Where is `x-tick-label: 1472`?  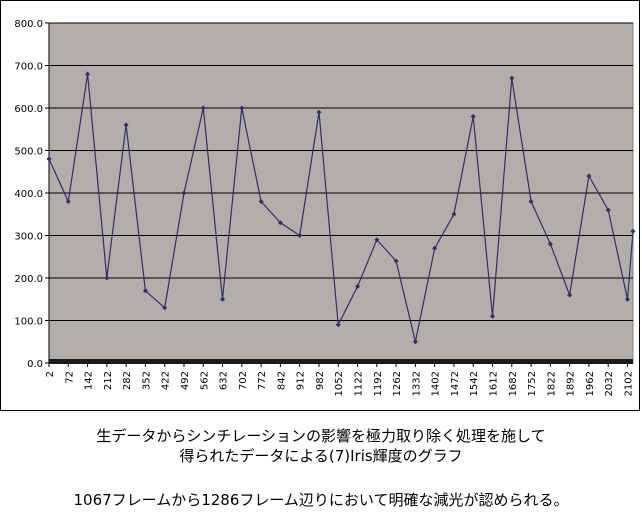 x-tick-label: 1472 is located at coordinates (455, 383).